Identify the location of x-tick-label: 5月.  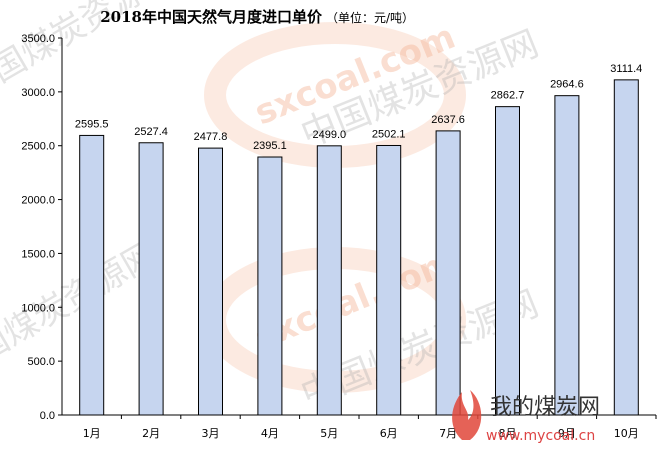
(329, 433).